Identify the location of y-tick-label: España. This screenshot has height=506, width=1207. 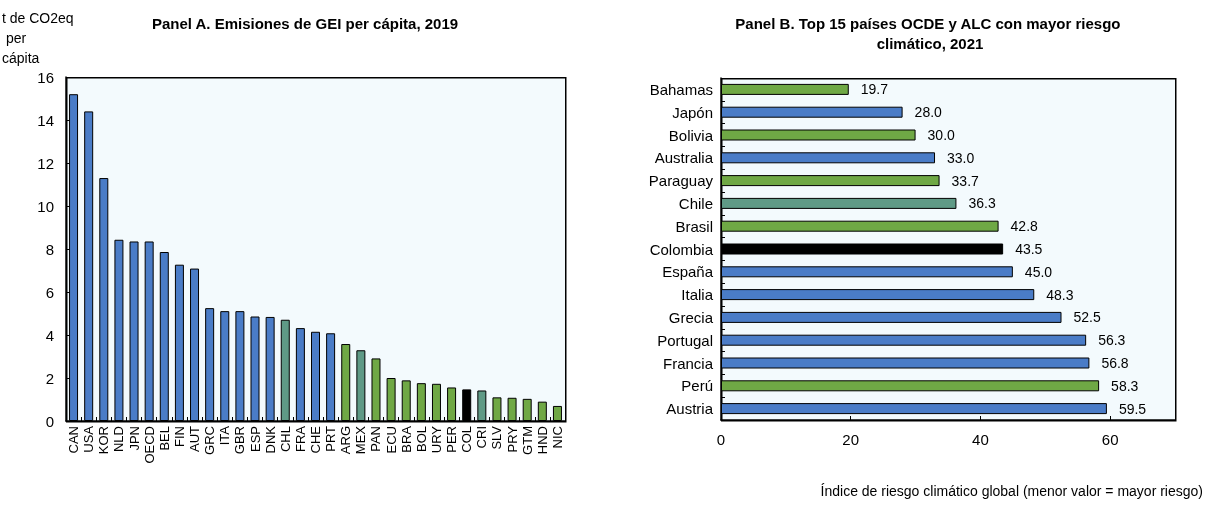
(688, 272).